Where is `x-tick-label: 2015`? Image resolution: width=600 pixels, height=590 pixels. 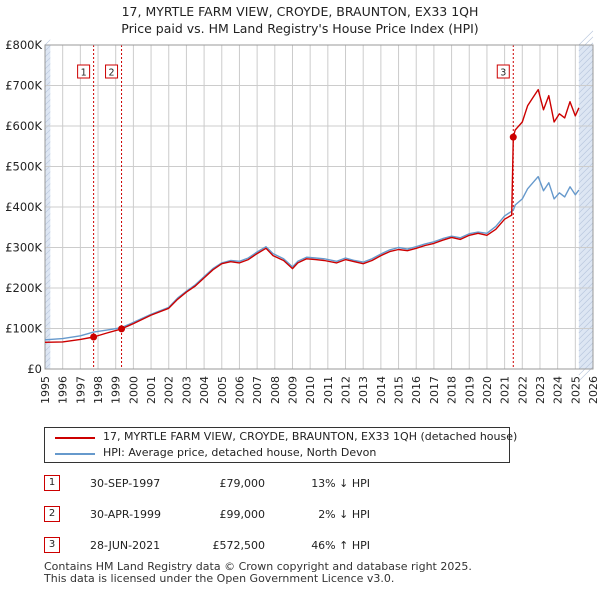
x-tick-label: 2015 is located at coordinates (399, 390).